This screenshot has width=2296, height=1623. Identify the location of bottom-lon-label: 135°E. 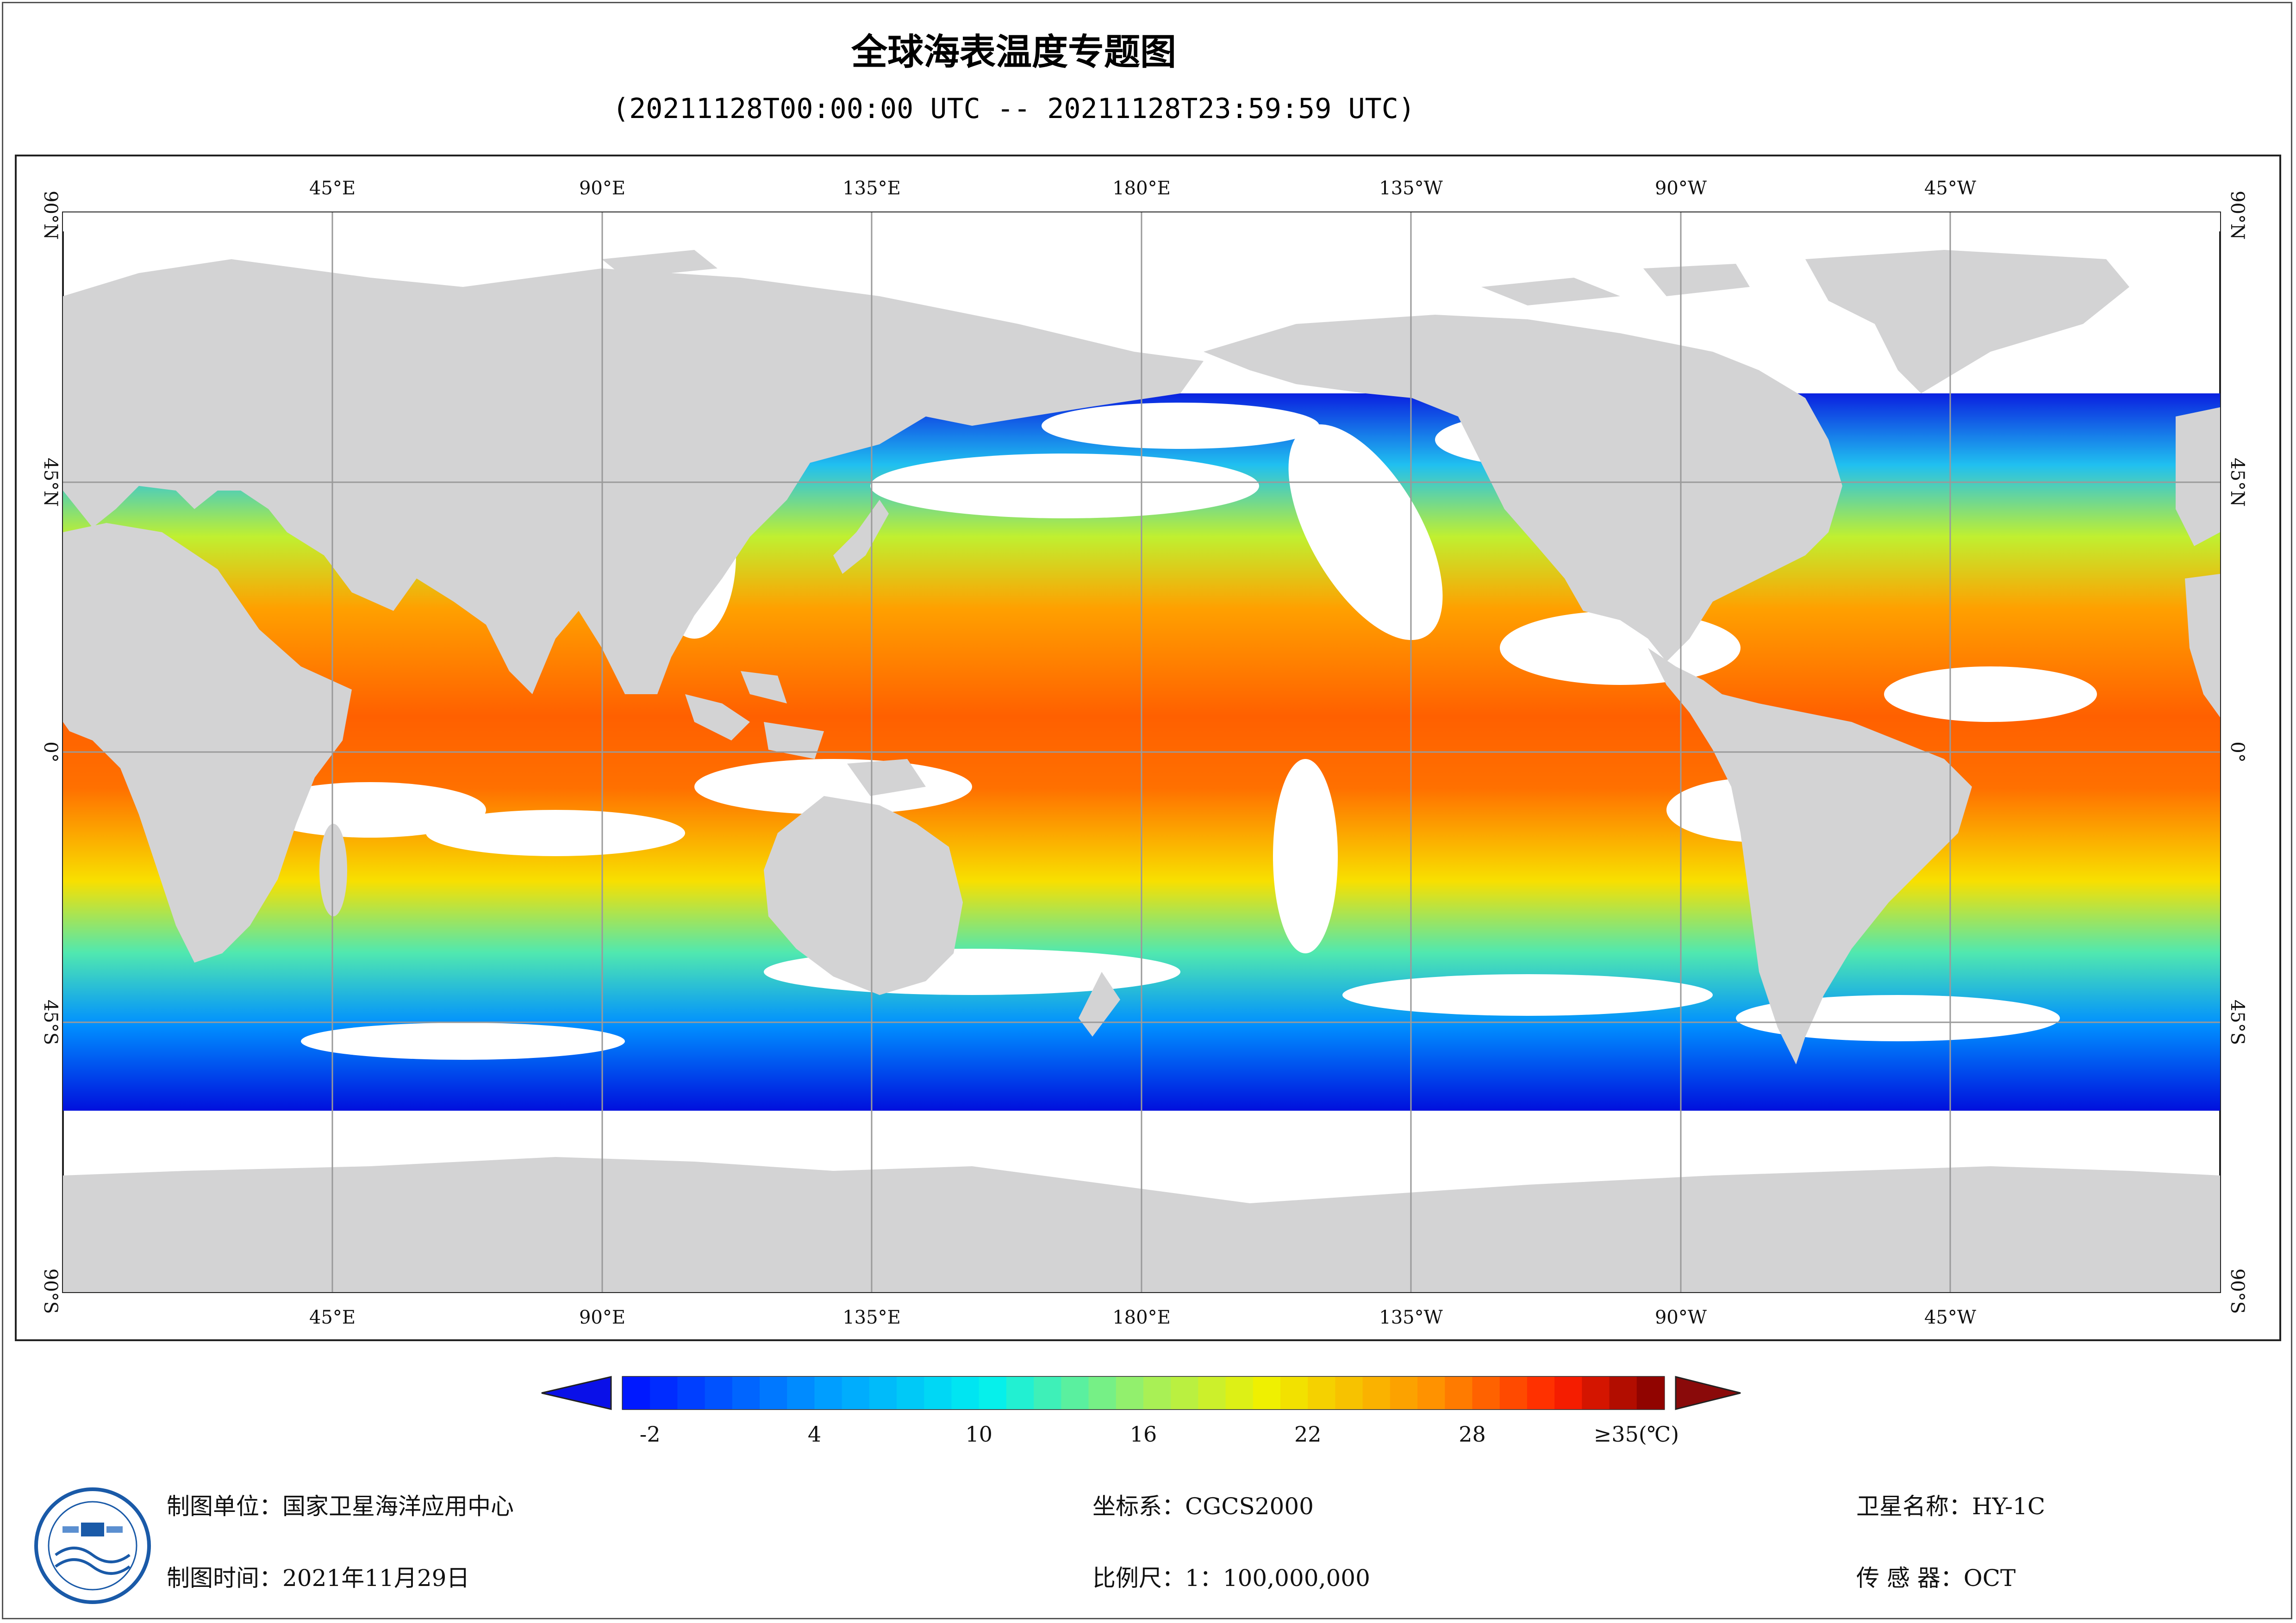
(871, 1317).